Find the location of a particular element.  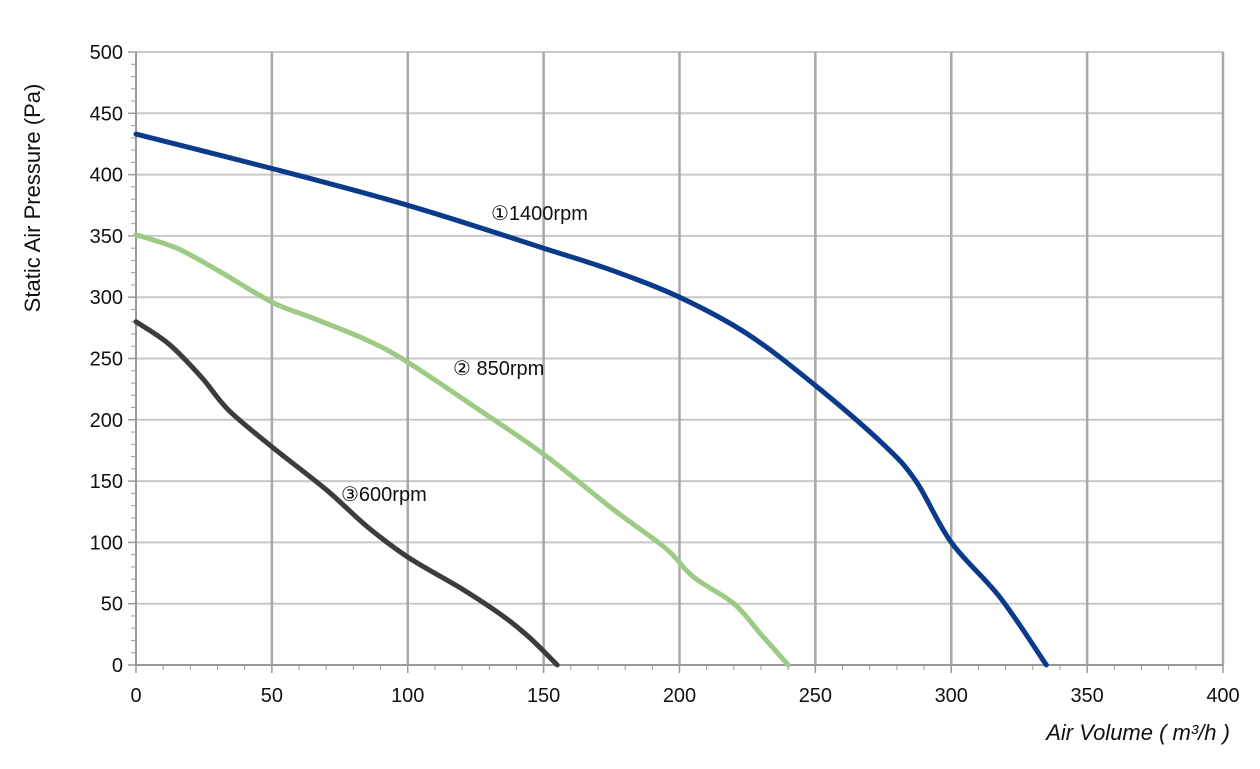

y-tick-label: 350 is located at coordinates (106, 237).